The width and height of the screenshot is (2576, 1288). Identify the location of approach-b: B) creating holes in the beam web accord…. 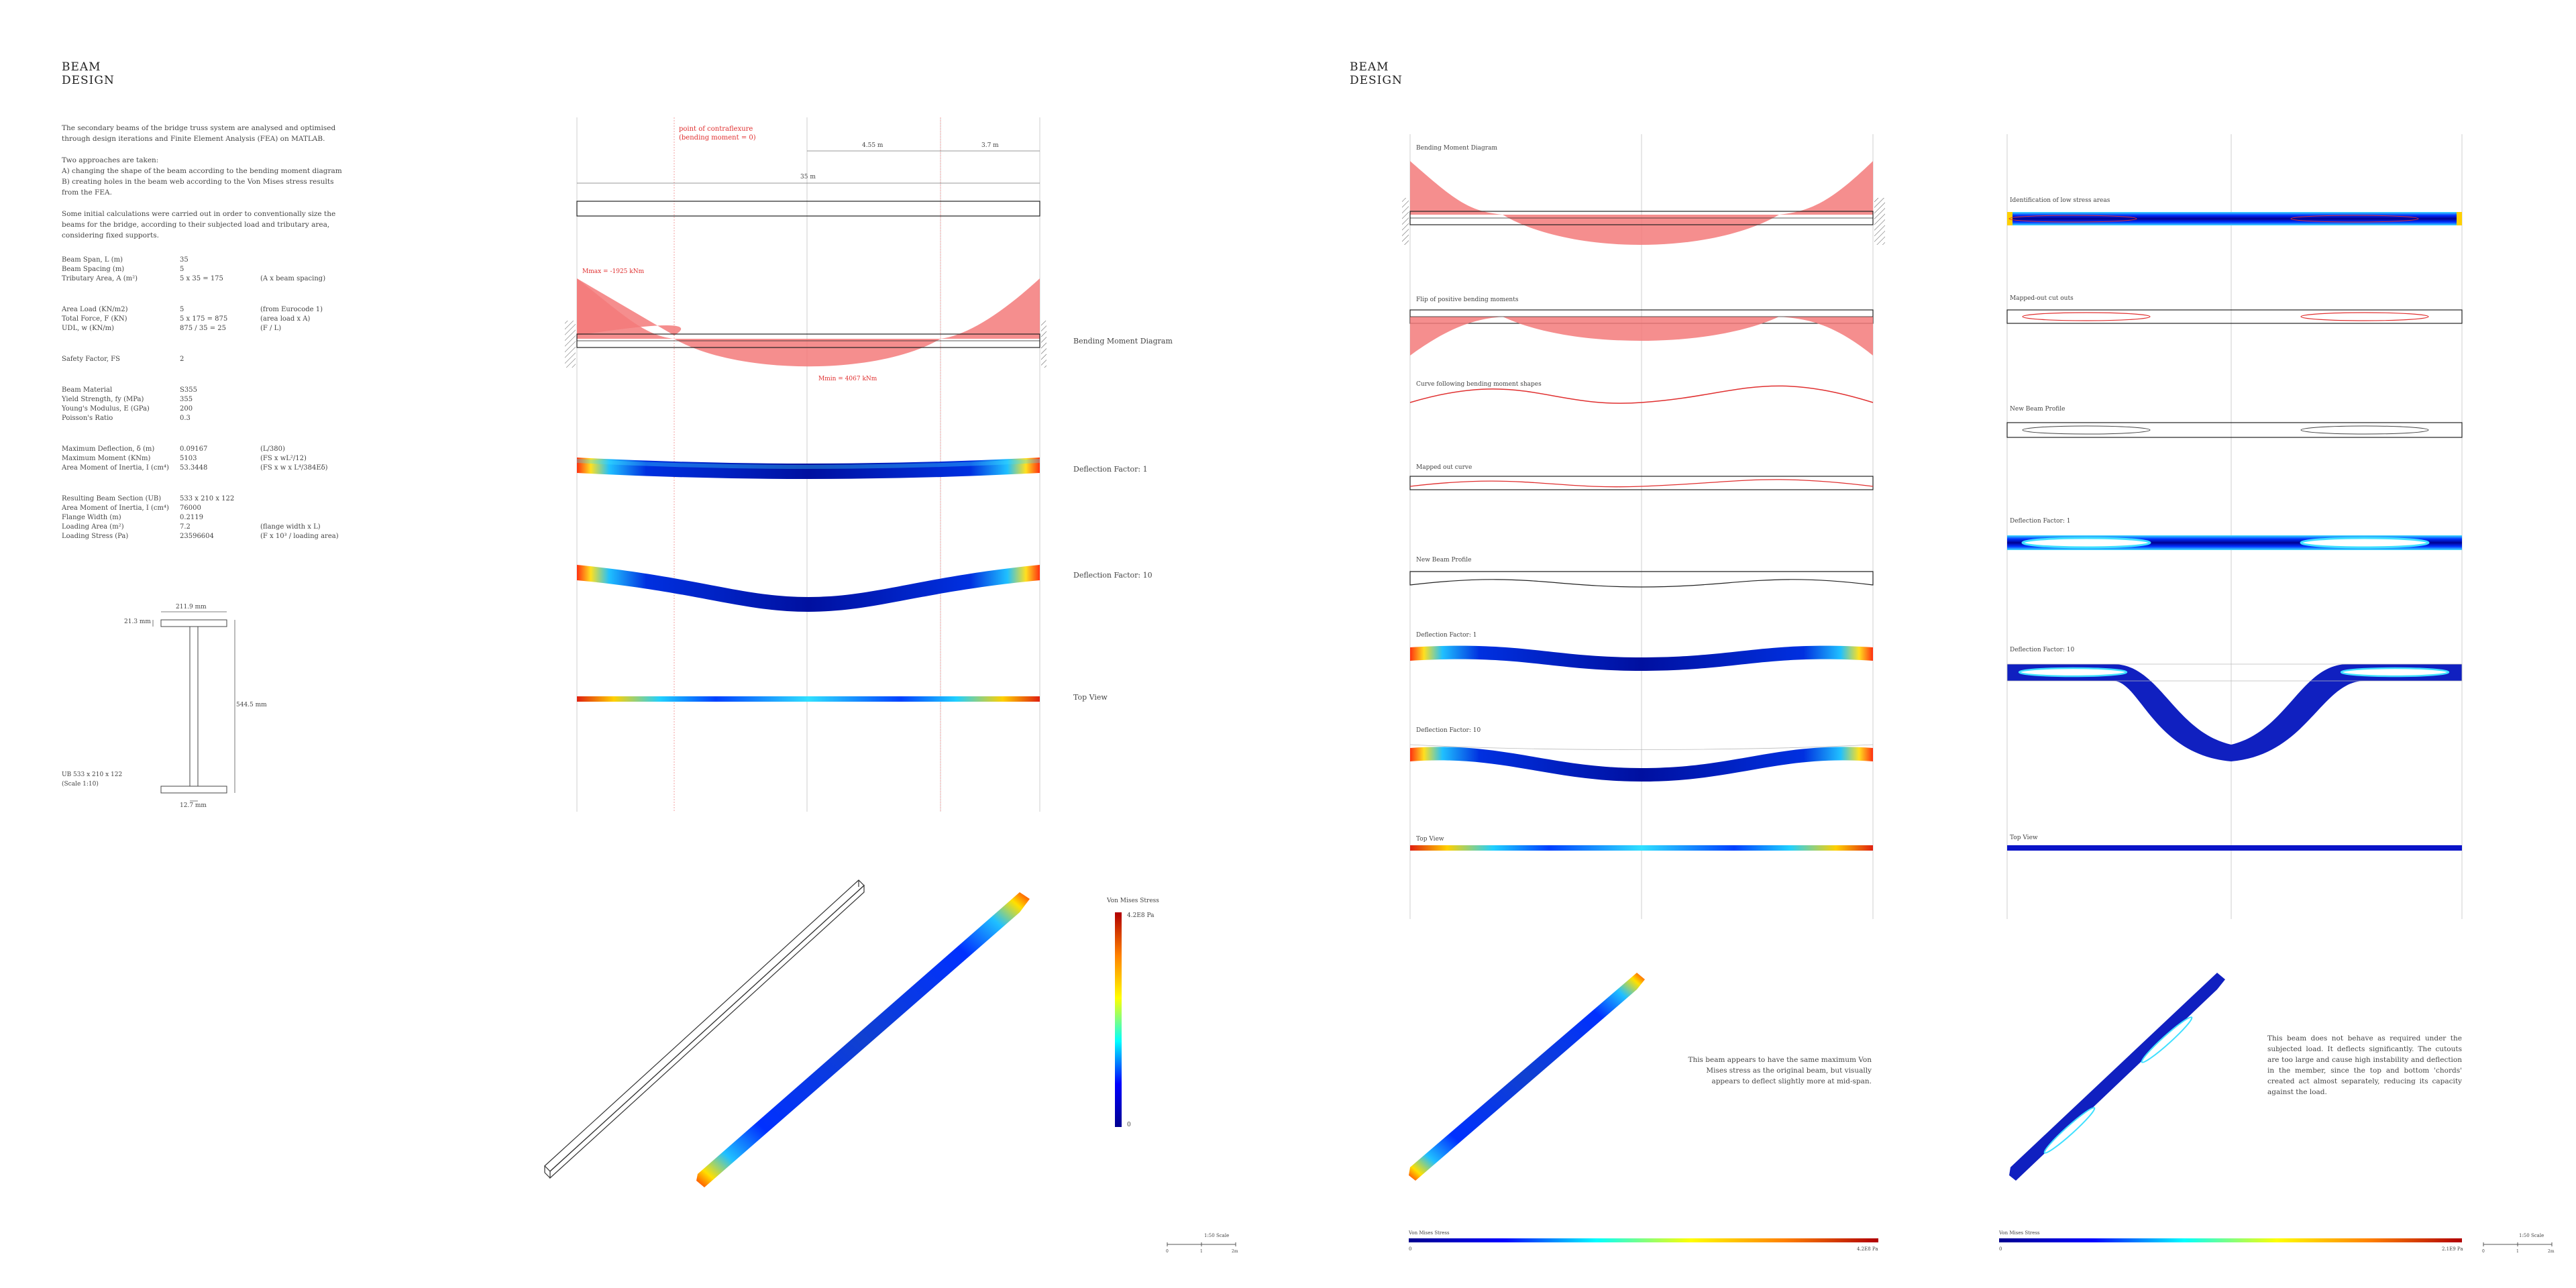
(198, 187).